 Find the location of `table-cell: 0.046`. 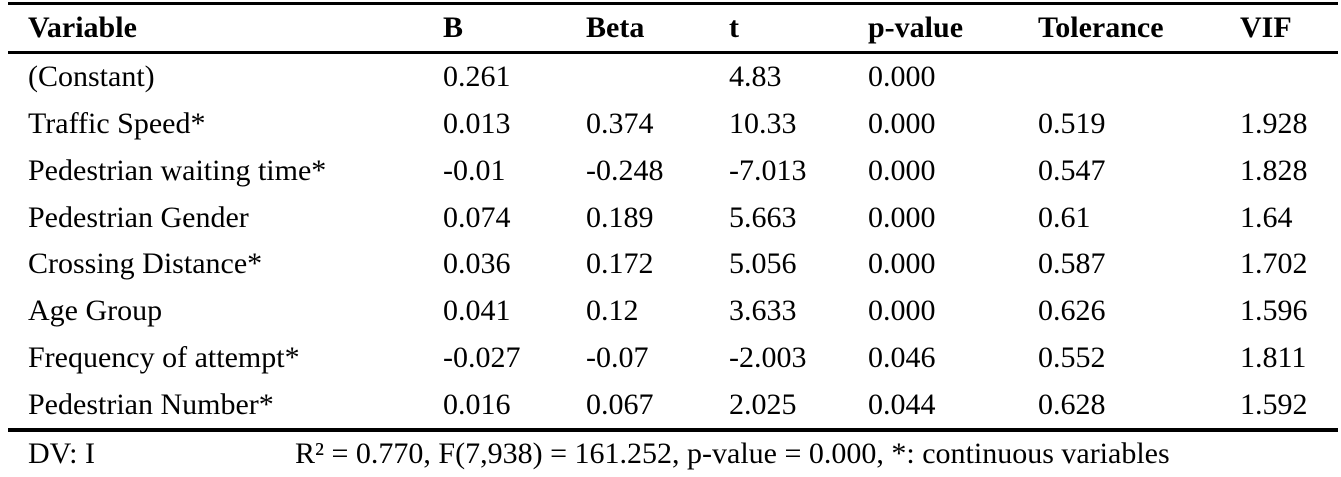

table-cell: 0.046 is located at coordinates (902, 357).